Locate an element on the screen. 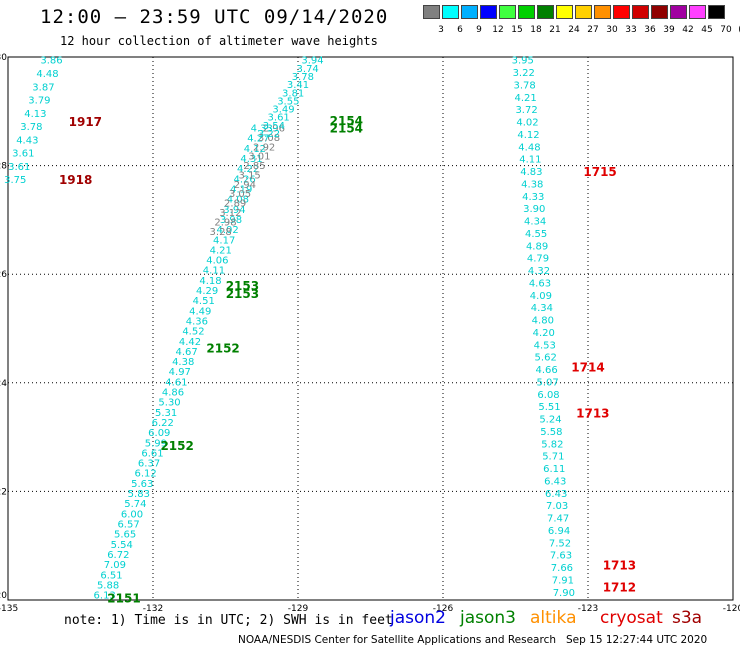 Image resolution: width=740 pixels, height=650 pixels. swh-value: 3.79 is located at coordinates (39, 101).